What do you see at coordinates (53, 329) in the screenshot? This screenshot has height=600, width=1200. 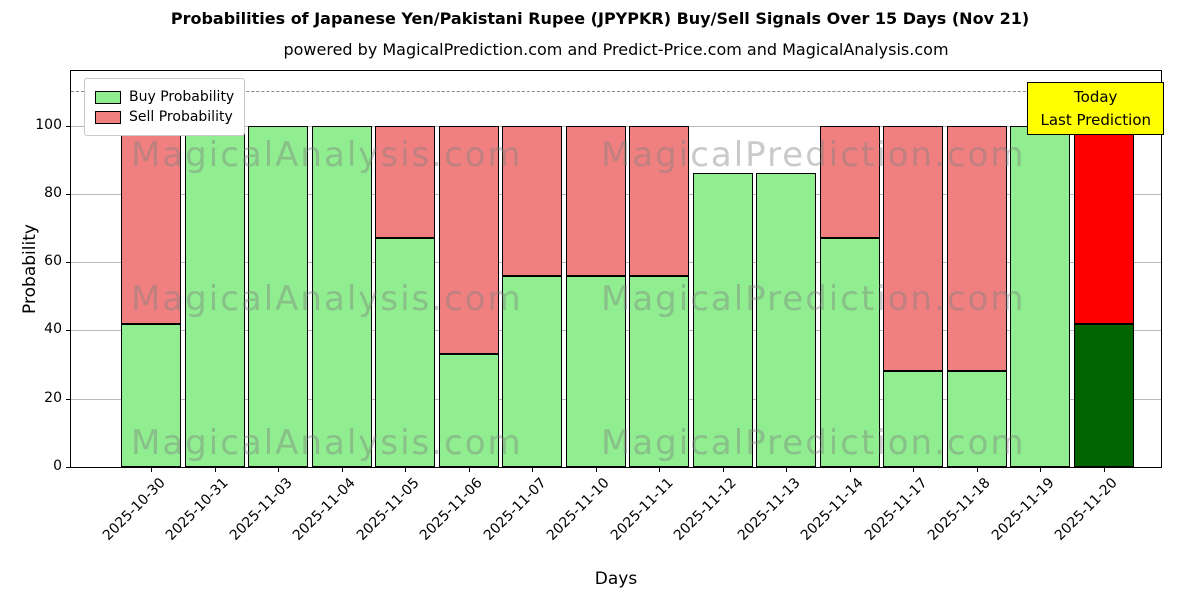 I see `y-tick-label: 40` at bounding box center [53, 329].